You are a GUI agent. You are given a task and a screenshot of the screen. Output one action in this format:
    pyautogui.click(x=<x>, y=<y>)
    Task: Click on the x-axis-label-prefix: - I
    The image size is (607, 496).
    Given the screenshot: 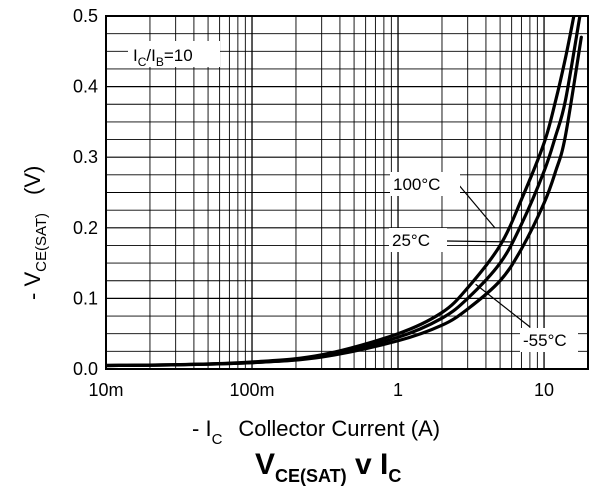 What is the action you would take?
    pyautogui.click(x=202, y=428)
    